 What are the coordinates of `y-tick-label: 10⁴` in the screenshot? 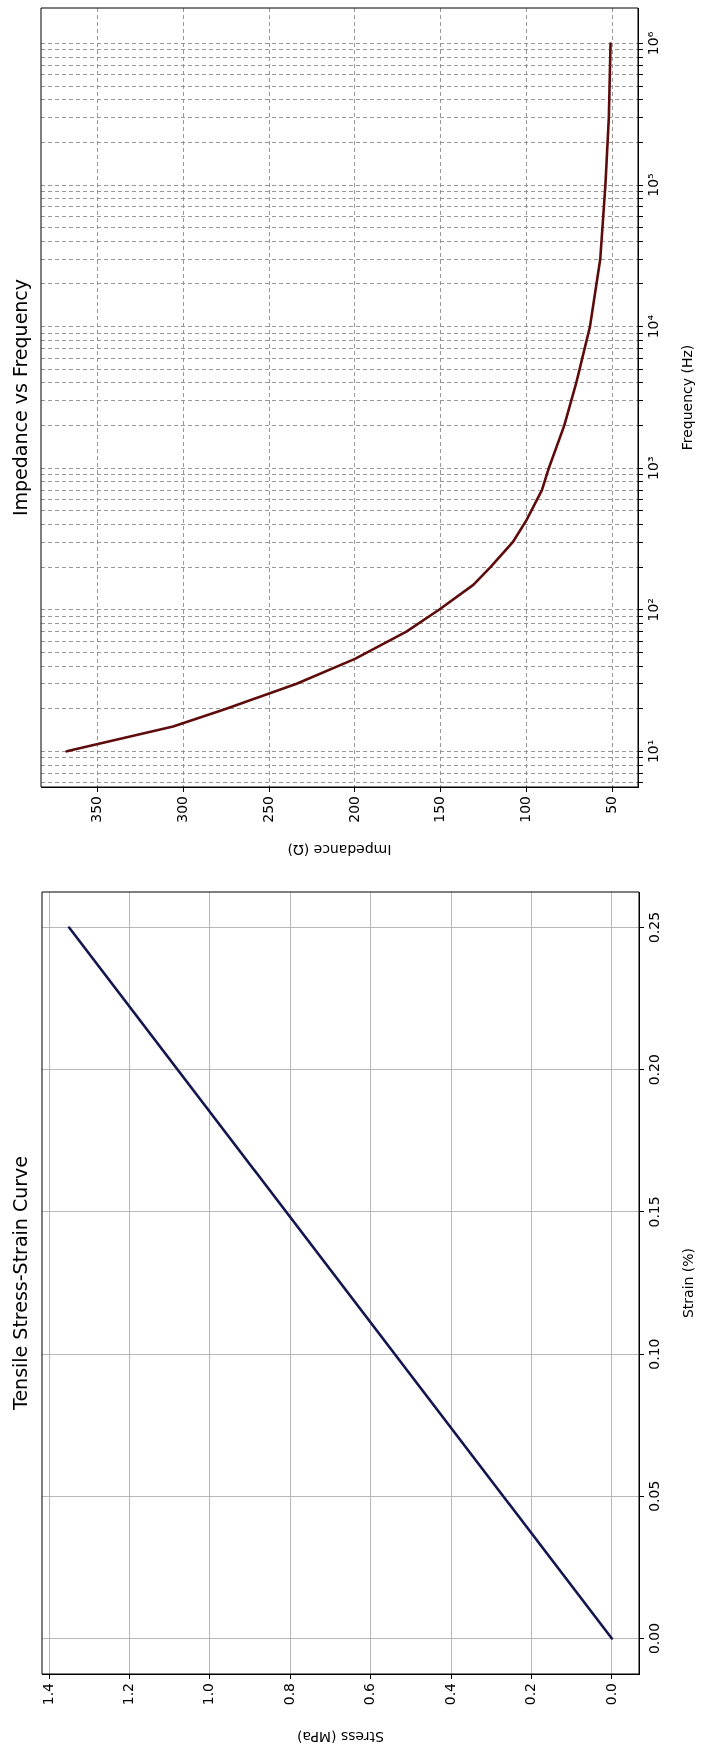 It's located at (652, 326).